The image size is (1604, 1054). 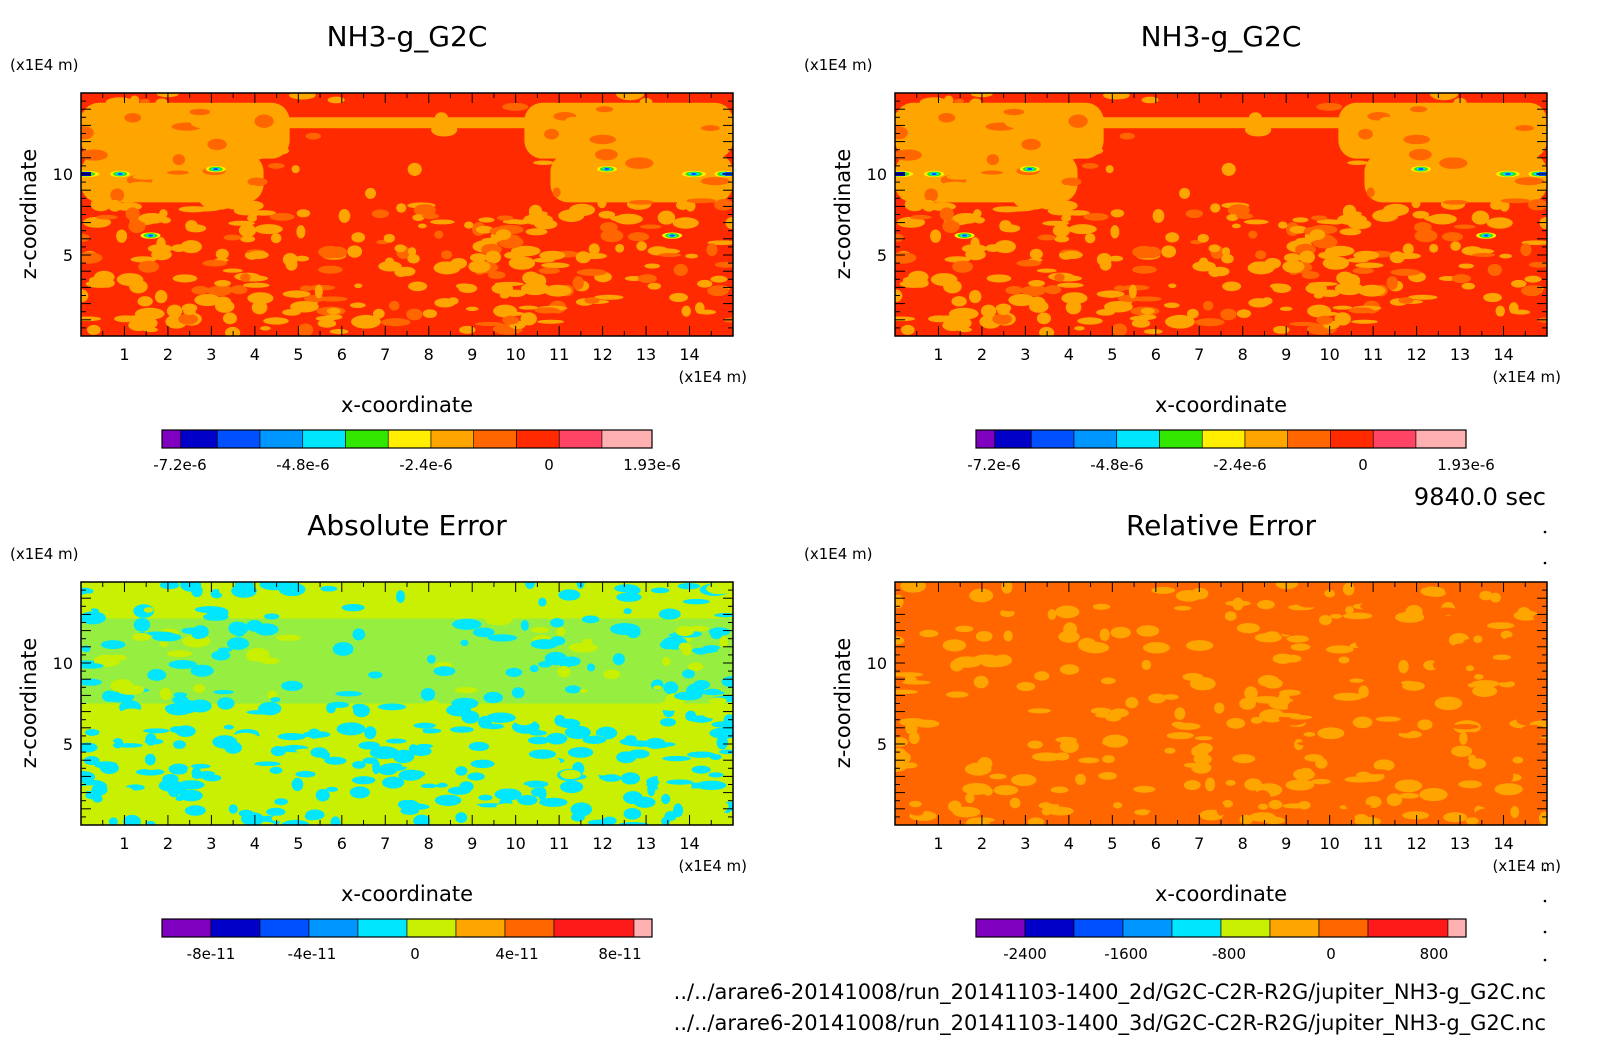 What do you see at coordinates (1460, 843) in the screenshot?
I see `x-tick-label: 13` at bounding box center [1460, 843].